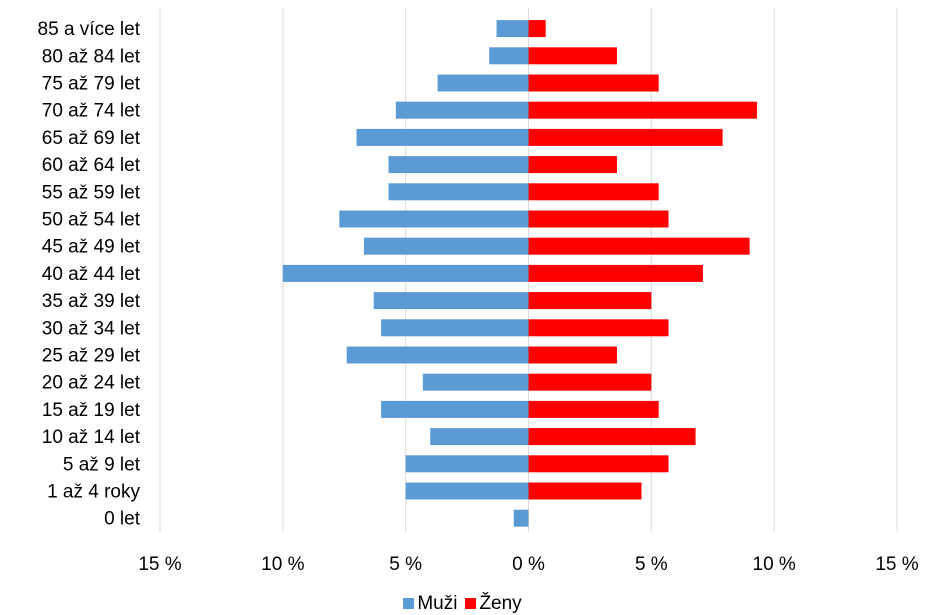  Describe the element at coordinates (93, 492) in the screenshot. I see `category-label-1: 1 až 4 roky` at that location.